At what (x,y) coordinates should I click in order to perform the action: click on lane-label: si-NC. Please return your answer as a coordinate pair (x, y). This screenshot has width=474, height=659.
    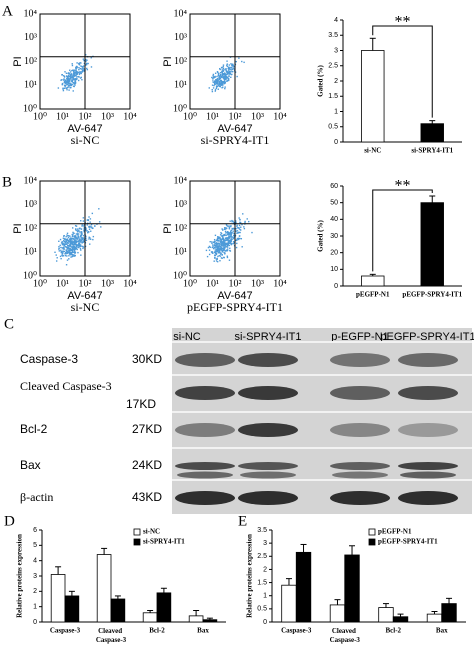
    Looking at the image, I should click on (187, 337).